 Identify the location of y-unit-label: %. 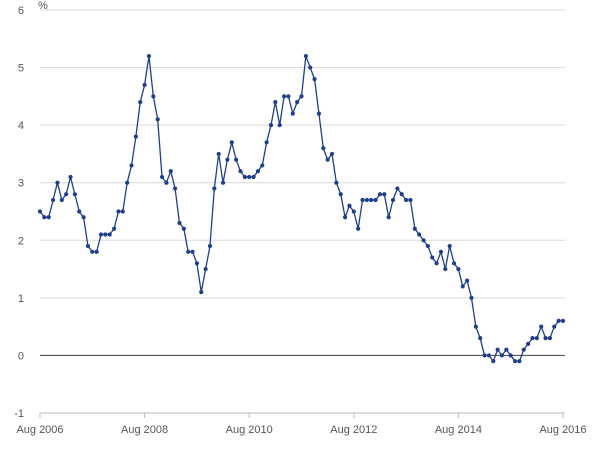
(43, 6).